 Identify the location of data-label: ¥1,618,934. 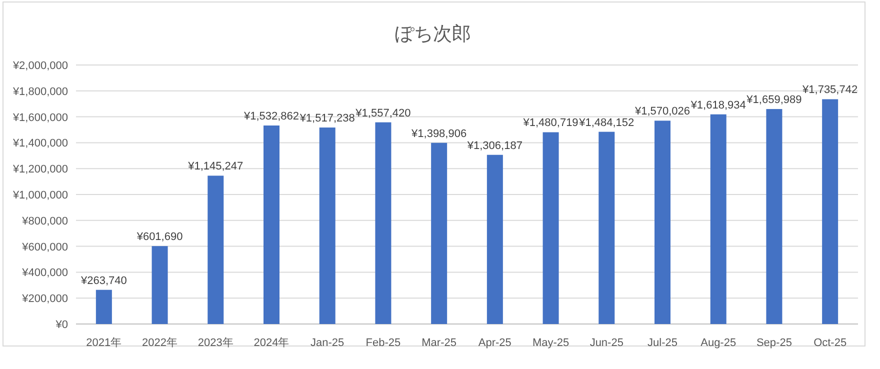
(718, 105).